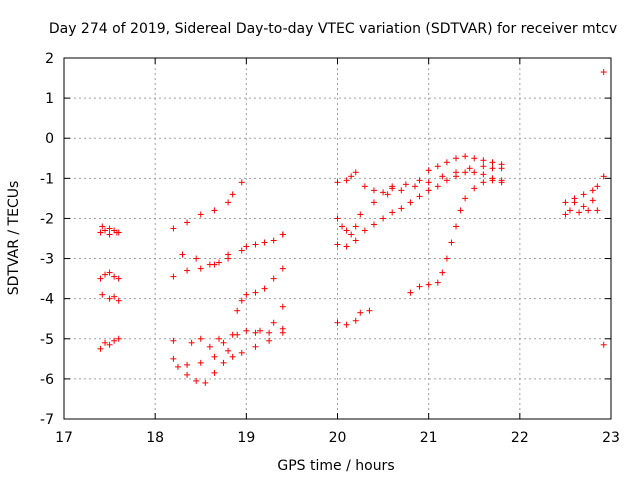 This screenshot has height=480, width=640. I want to click on x-tick-label: 21, so click(429, 438).